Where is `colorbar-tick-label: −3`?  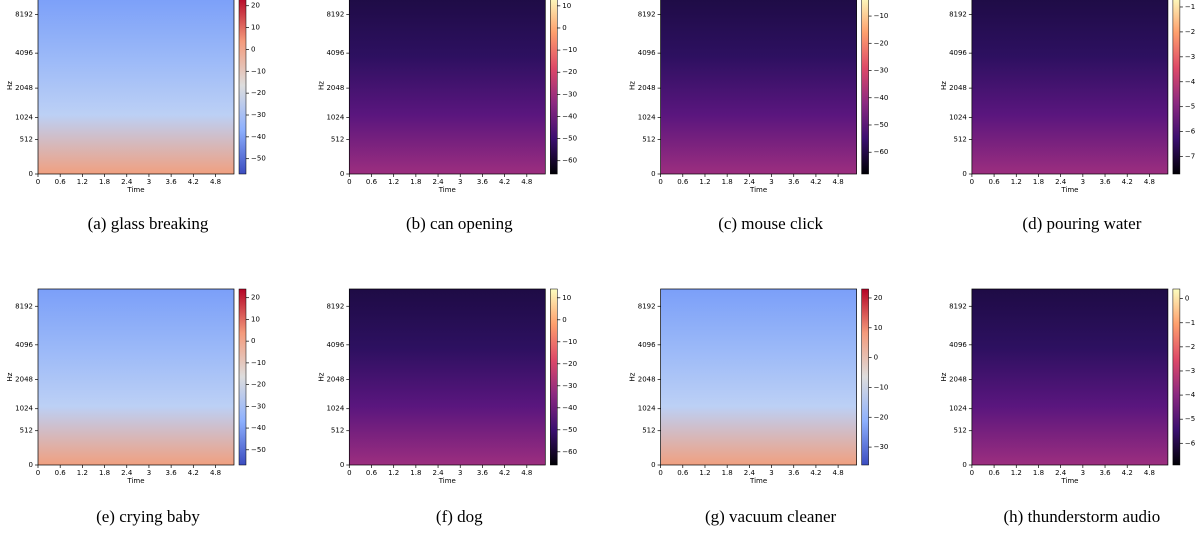
colorbar-tick-label: −3 is located at coordinates (1190, 371).